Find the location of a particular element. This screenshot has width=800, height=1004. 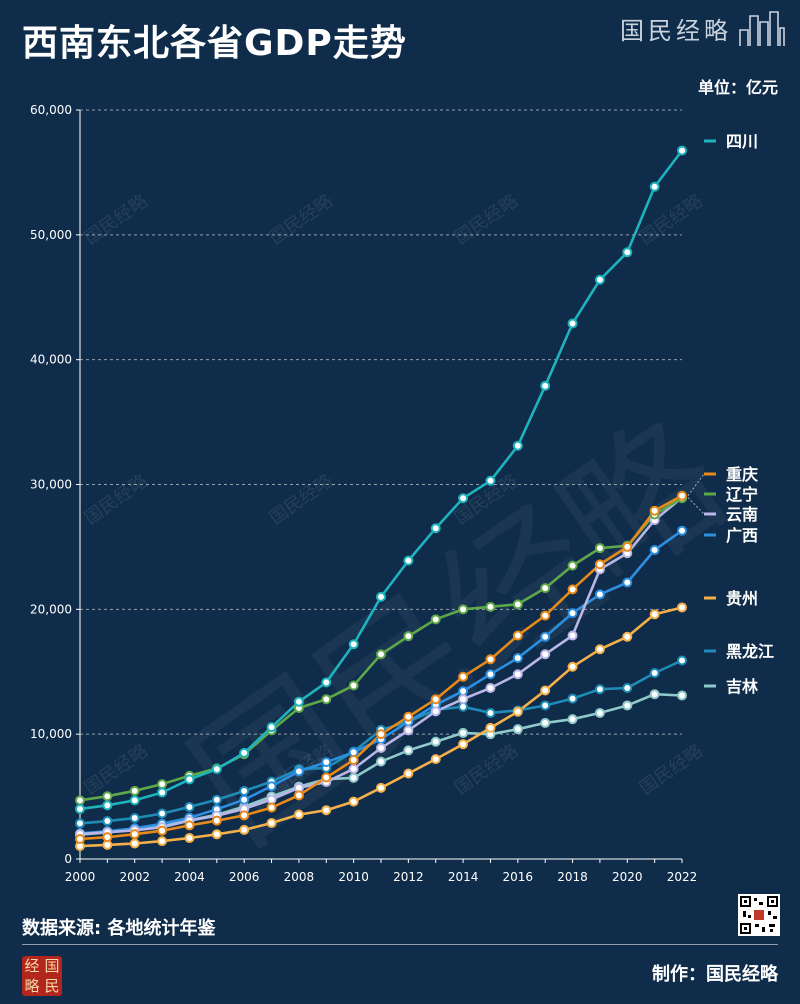

data-source: 数据来源: 各地统计年鉴 is located at coordinates (119, 928).